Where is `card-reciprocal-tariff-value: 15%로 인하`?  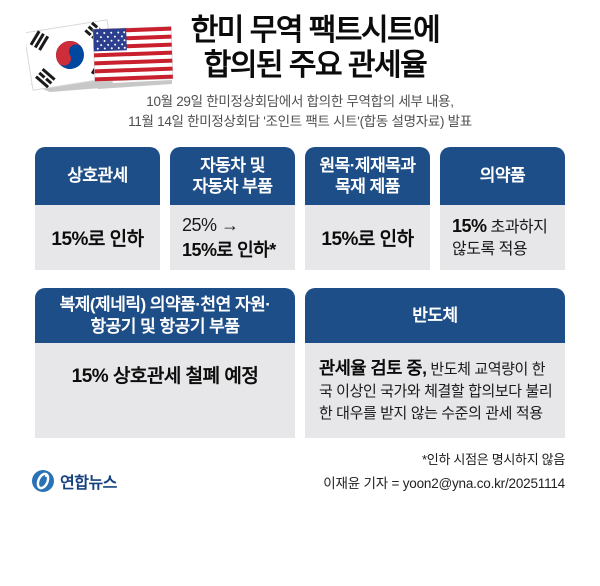 card-reciprocal-tariff-value: 15%로 인하 is located at coordinates (97, 239).